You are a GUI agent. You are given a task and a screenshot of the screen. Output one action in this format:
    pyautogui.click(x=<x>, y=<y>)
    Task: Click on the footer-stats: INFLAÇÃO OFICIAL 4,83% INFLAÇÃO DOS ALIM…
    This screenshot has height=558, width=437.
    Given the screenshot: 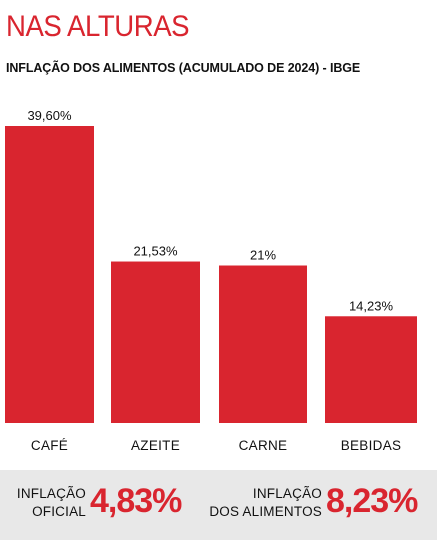 What is the action you would take?
    pyautogui.click(x=218, y=505)
    